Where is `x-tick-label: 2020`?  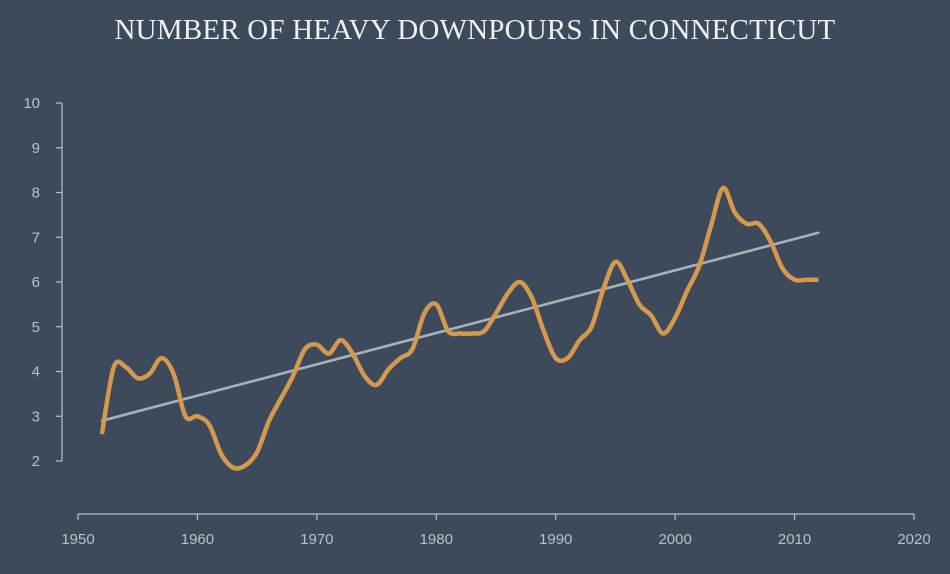
x-tick-label: 2020 is located at coordinates (913, 539).